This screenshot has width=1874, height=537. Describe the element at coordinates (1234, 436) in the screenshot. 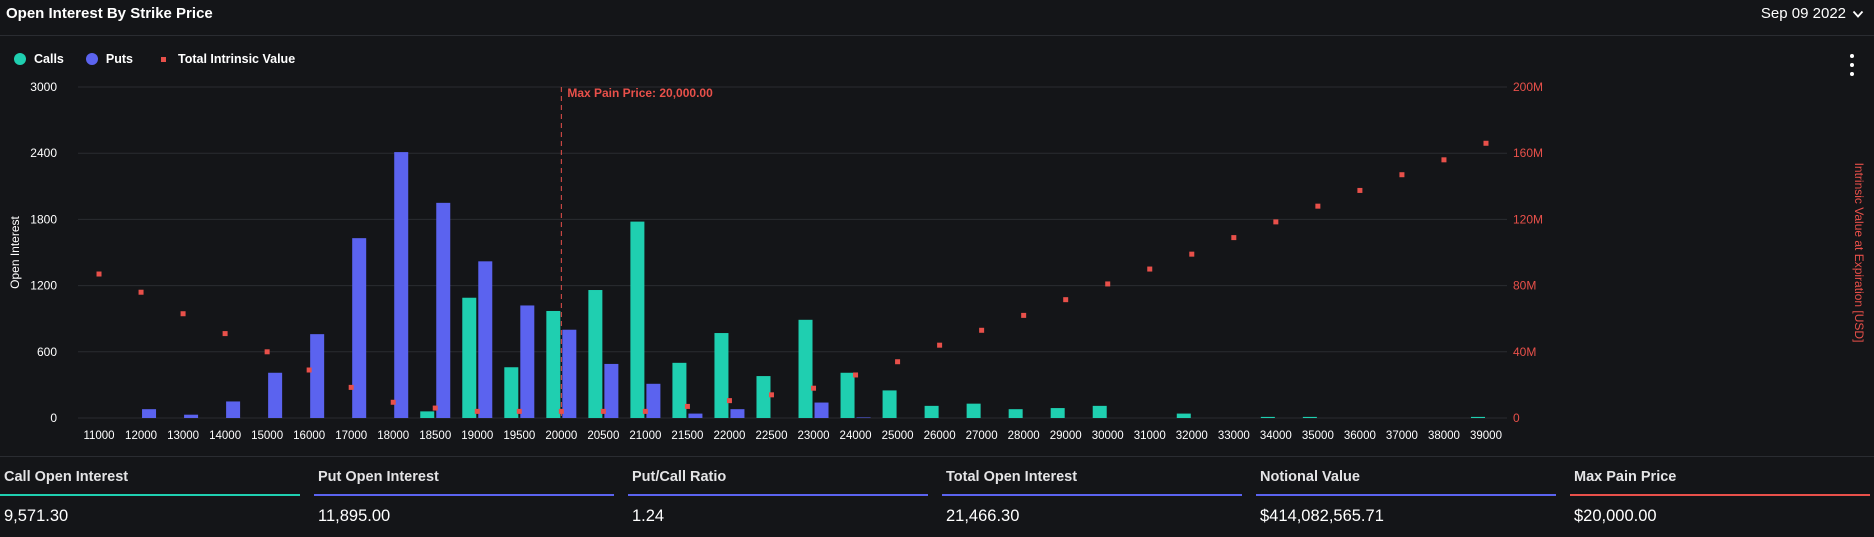

I see `x-tick-label: 33000` at that location.